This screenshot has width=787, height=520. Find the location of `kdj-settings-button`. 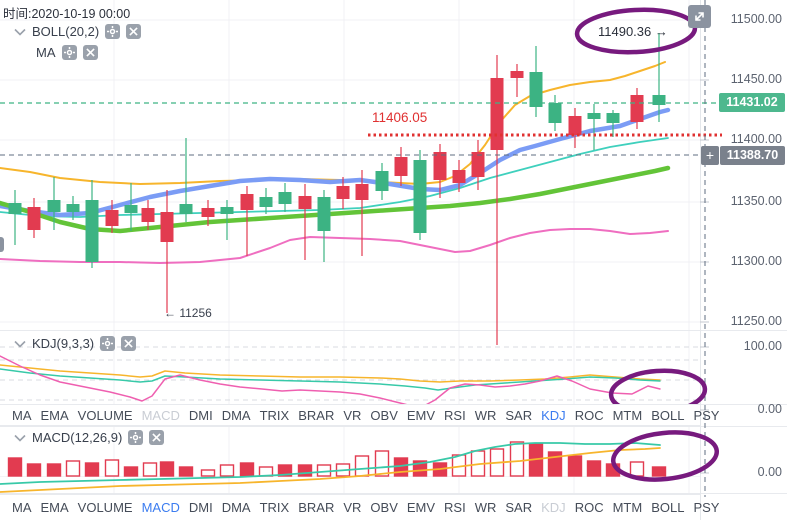

kdj-settings-button is located at coordinates (108, 343).